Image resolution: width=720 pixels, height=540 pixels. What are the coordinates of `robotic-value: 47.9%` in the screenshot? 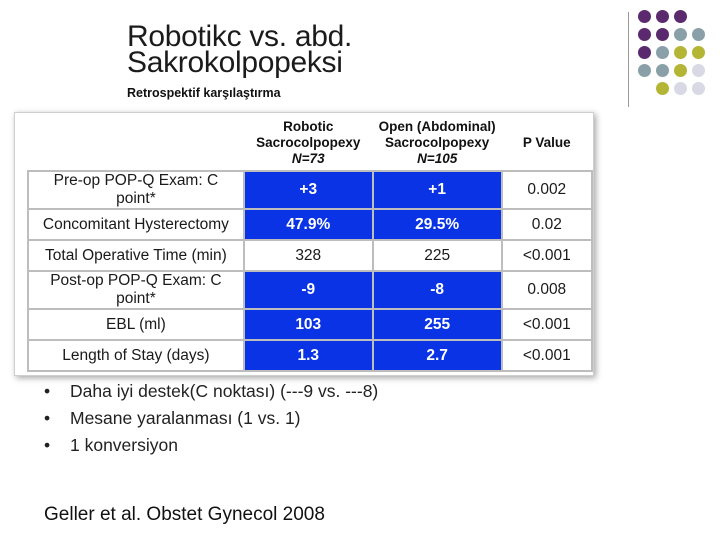 It's located at (308, 224).